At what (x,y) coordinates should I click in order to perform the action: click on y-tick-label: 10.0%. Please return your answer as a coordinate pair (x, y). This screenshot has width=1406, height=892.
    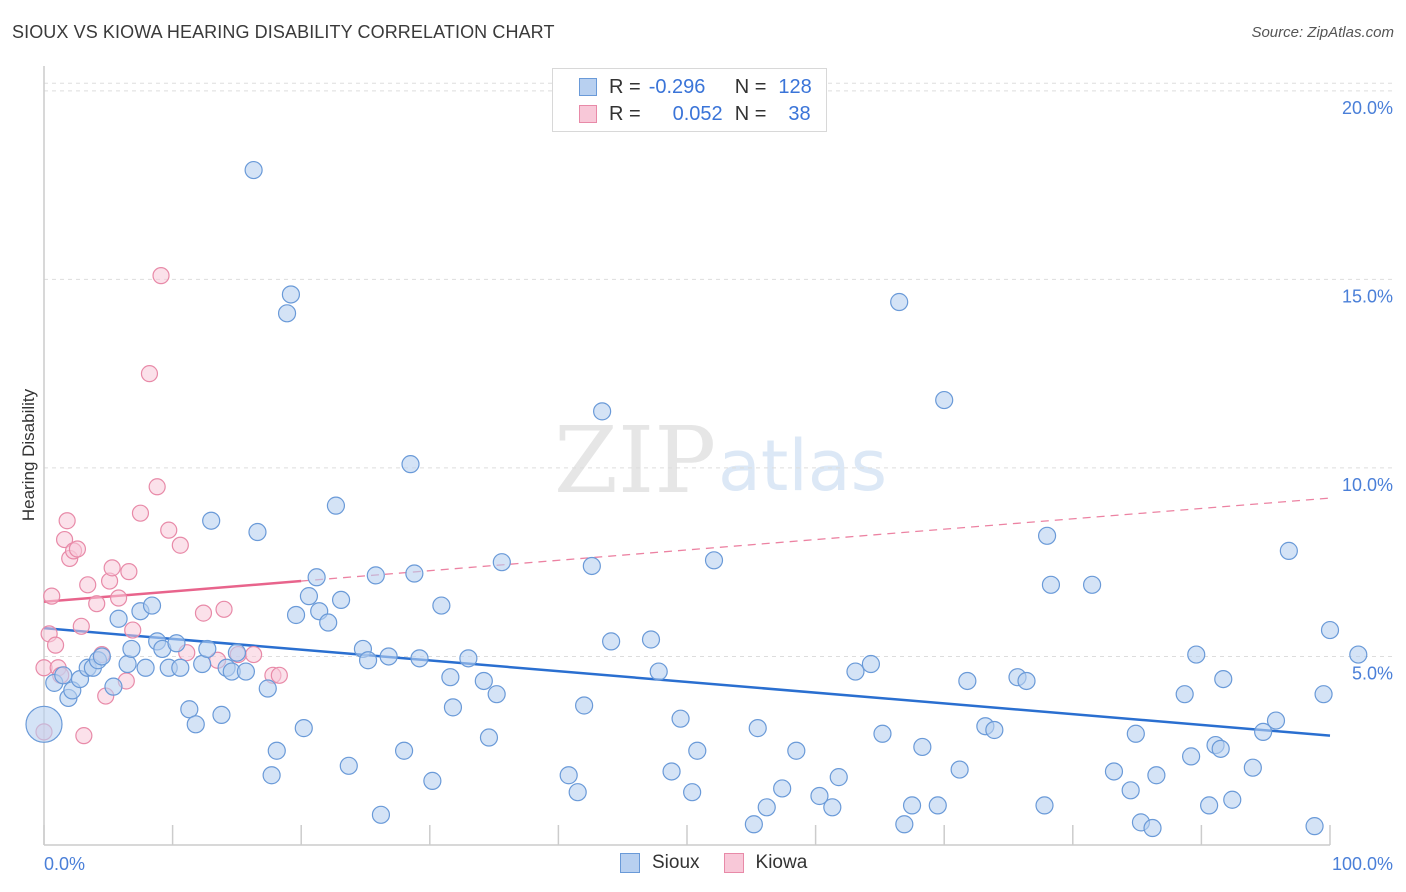
    Looking at the image, I should click on (1367, 485).